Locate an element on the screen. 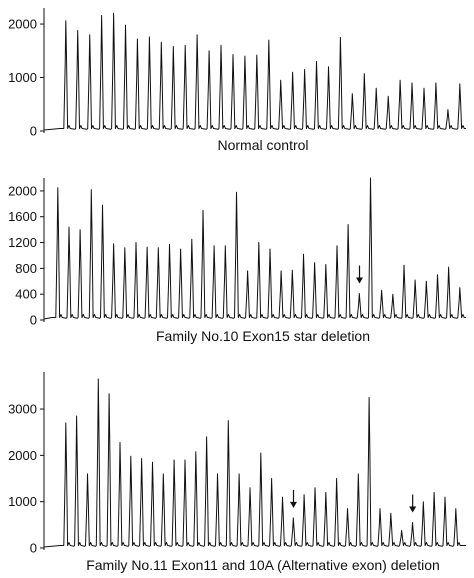  deletion-arrows is located at coordinates (359, 274).